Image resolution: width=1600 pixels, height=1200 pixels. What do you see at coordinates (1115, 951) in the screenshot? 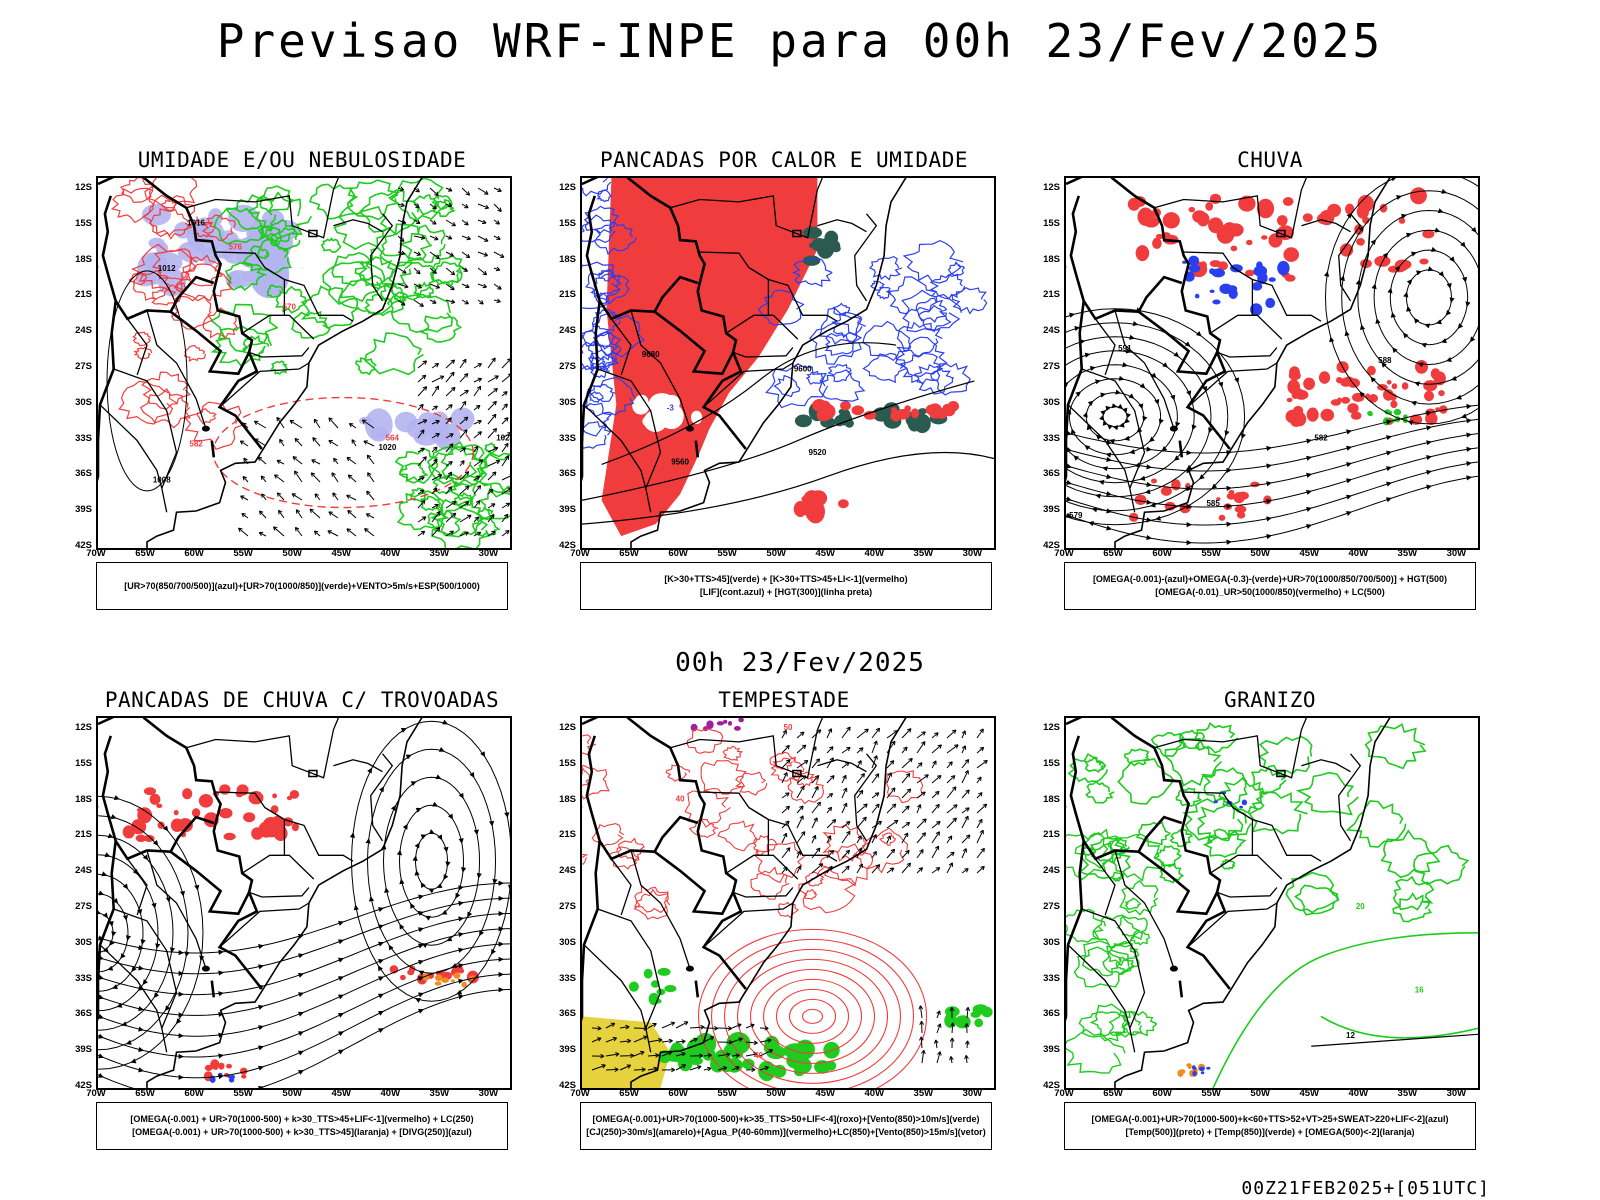
I see `temp850-green-west` at bounding box center [1115, 951].